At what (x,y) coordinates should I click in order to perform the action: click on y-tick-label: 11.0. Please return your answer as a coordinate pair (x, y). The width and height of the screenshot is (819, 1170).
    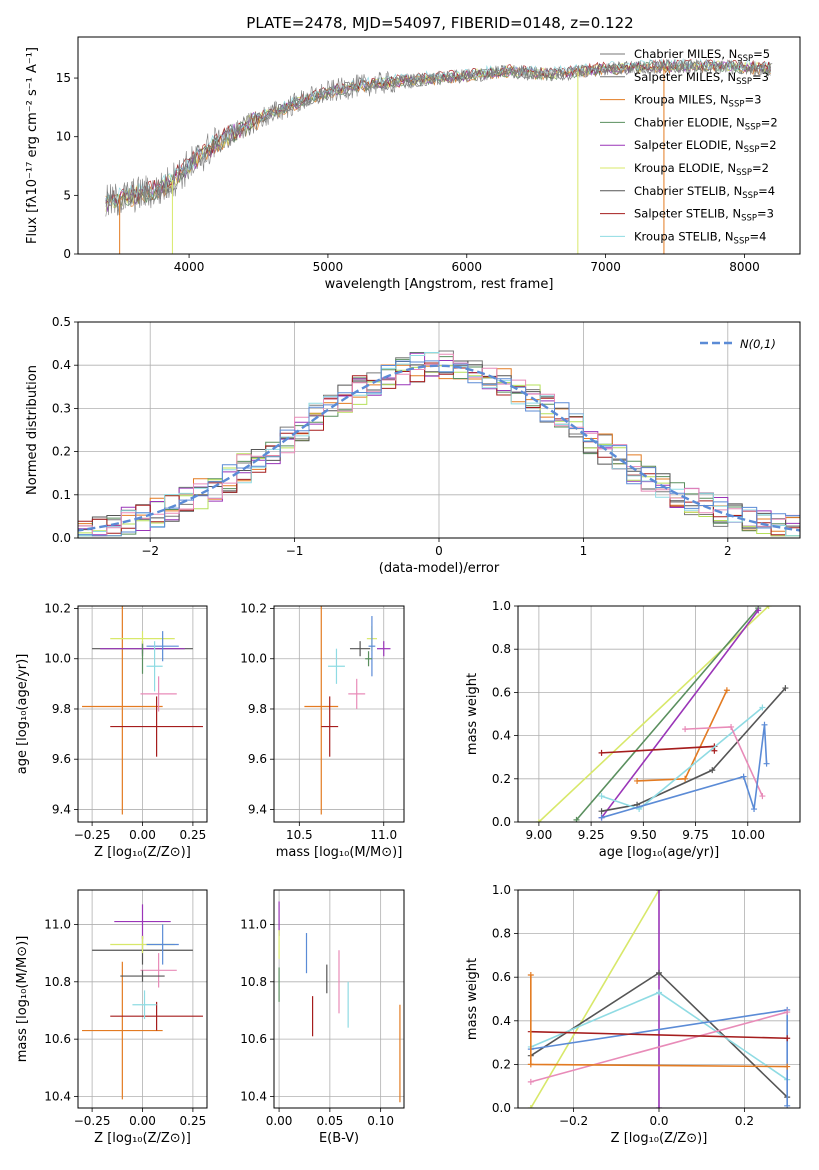
    Looking at the image, I should click on (57, 924).